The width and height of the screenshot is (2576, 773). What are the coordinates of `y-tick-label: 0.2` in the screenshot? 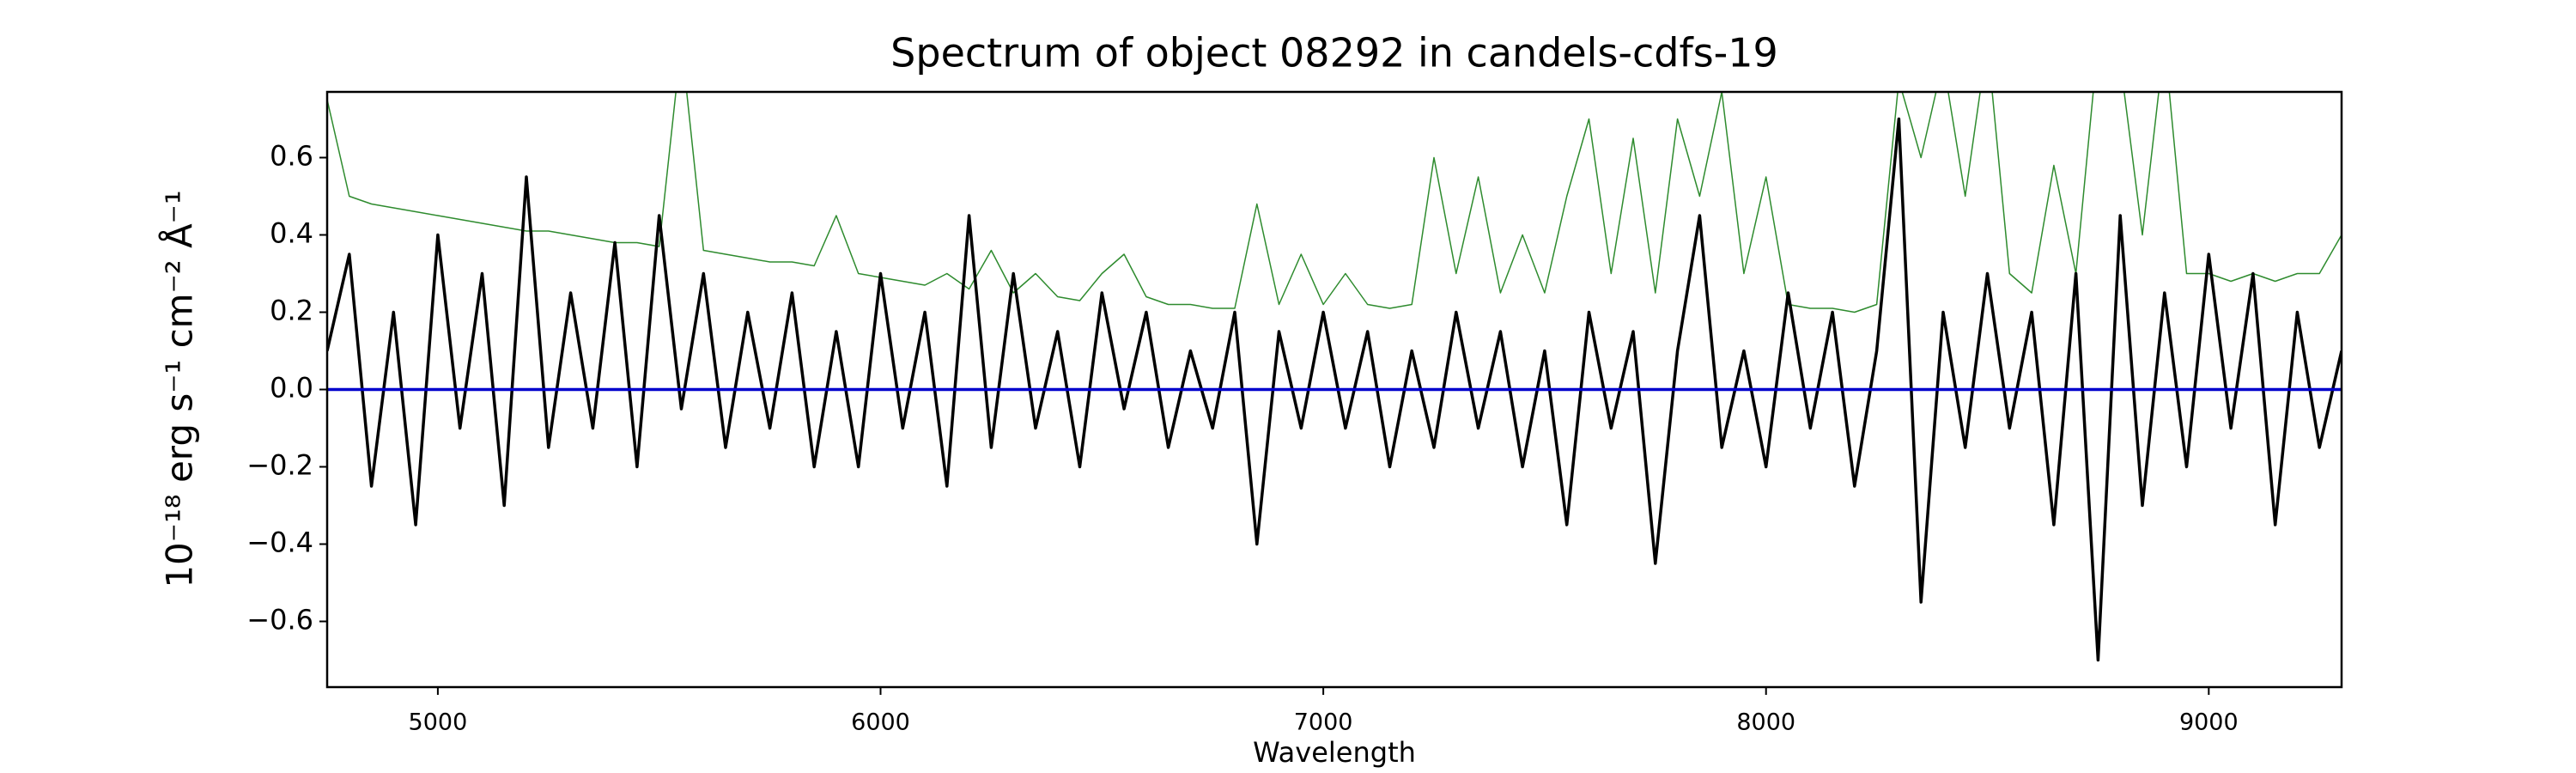 It's located at (291, 311).